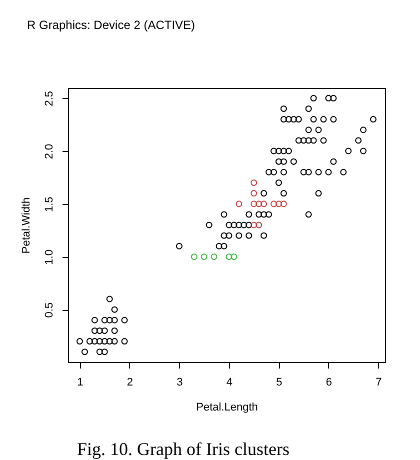 The image size is (420, 460). I want to click on x-tick-label: 2, so click(130, 382).